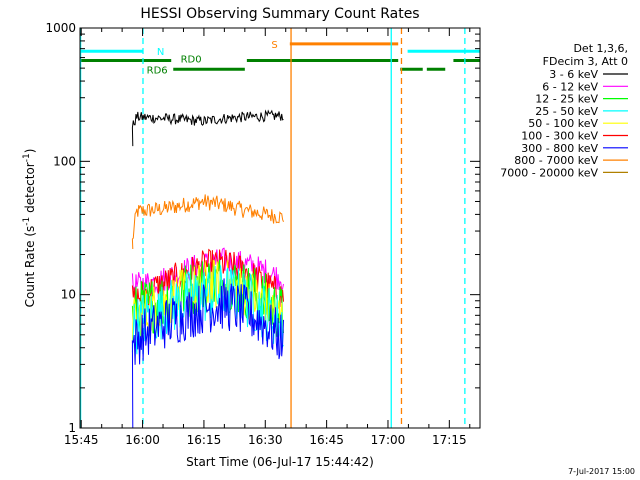 The width and height of the screenshot is (640, 480). Describe the element at coordinates (601, 471) in the screenshot. I see `timestamp: 7-Jul-2017 15:00` at that location.